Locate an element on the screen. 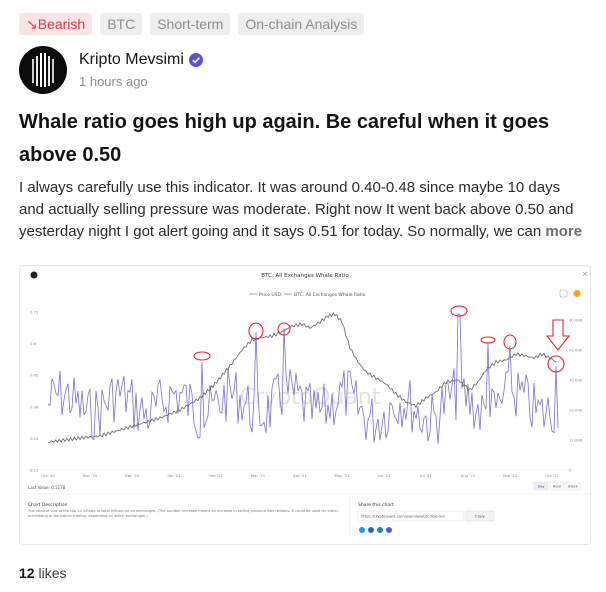 The width and height of the screenshot is (606, 592). annotation-arrow-icon is located at coordinates (558, 335).